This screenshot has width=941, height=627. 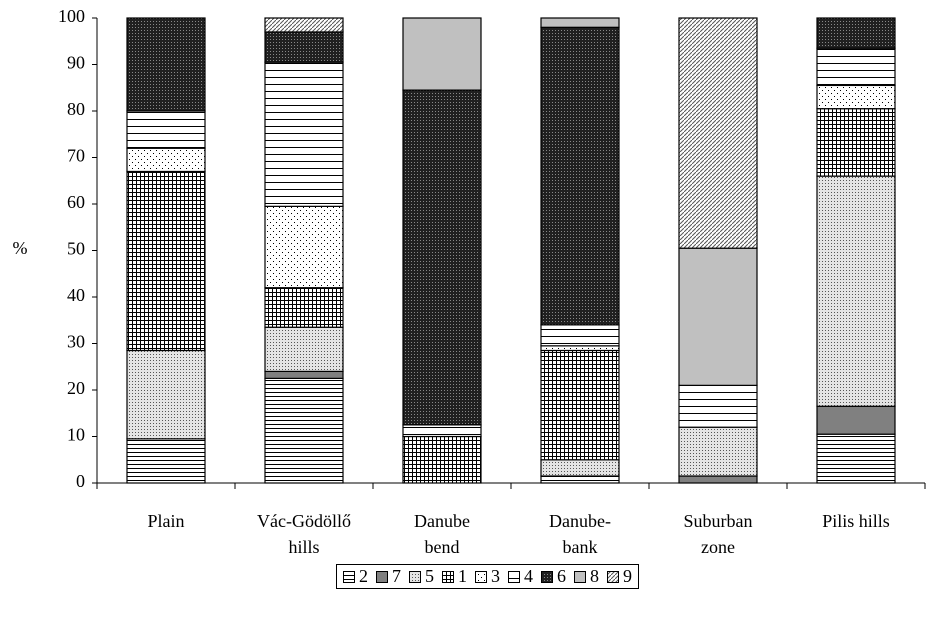 I want to click on y-tick-label: 70, so click(x=76, y=156).